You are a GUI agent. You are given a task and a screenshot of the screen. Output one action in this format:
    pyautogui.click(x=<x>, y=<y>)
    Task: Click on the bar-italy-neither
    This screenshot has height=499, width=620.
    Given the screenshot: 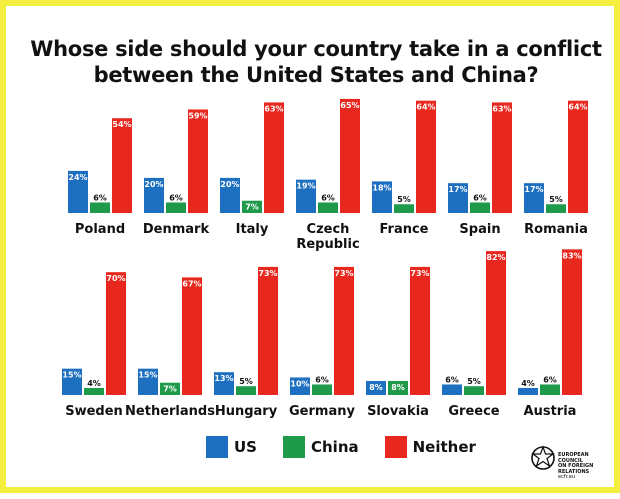 What is the action you would take?
    pyautogui.click(x=274, y=157)
    